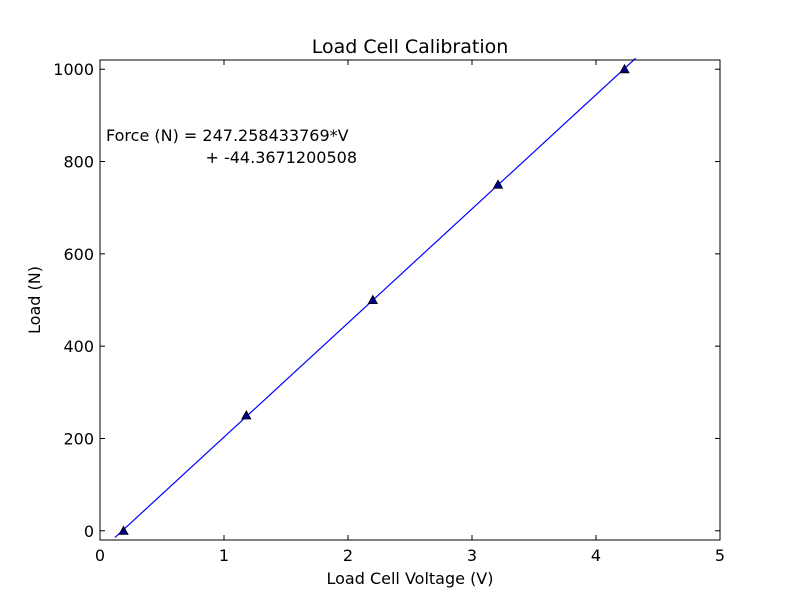 The width and height of the screenshot is (800, 600). I want to click on x-tick-label: 5, so click(720, 555).